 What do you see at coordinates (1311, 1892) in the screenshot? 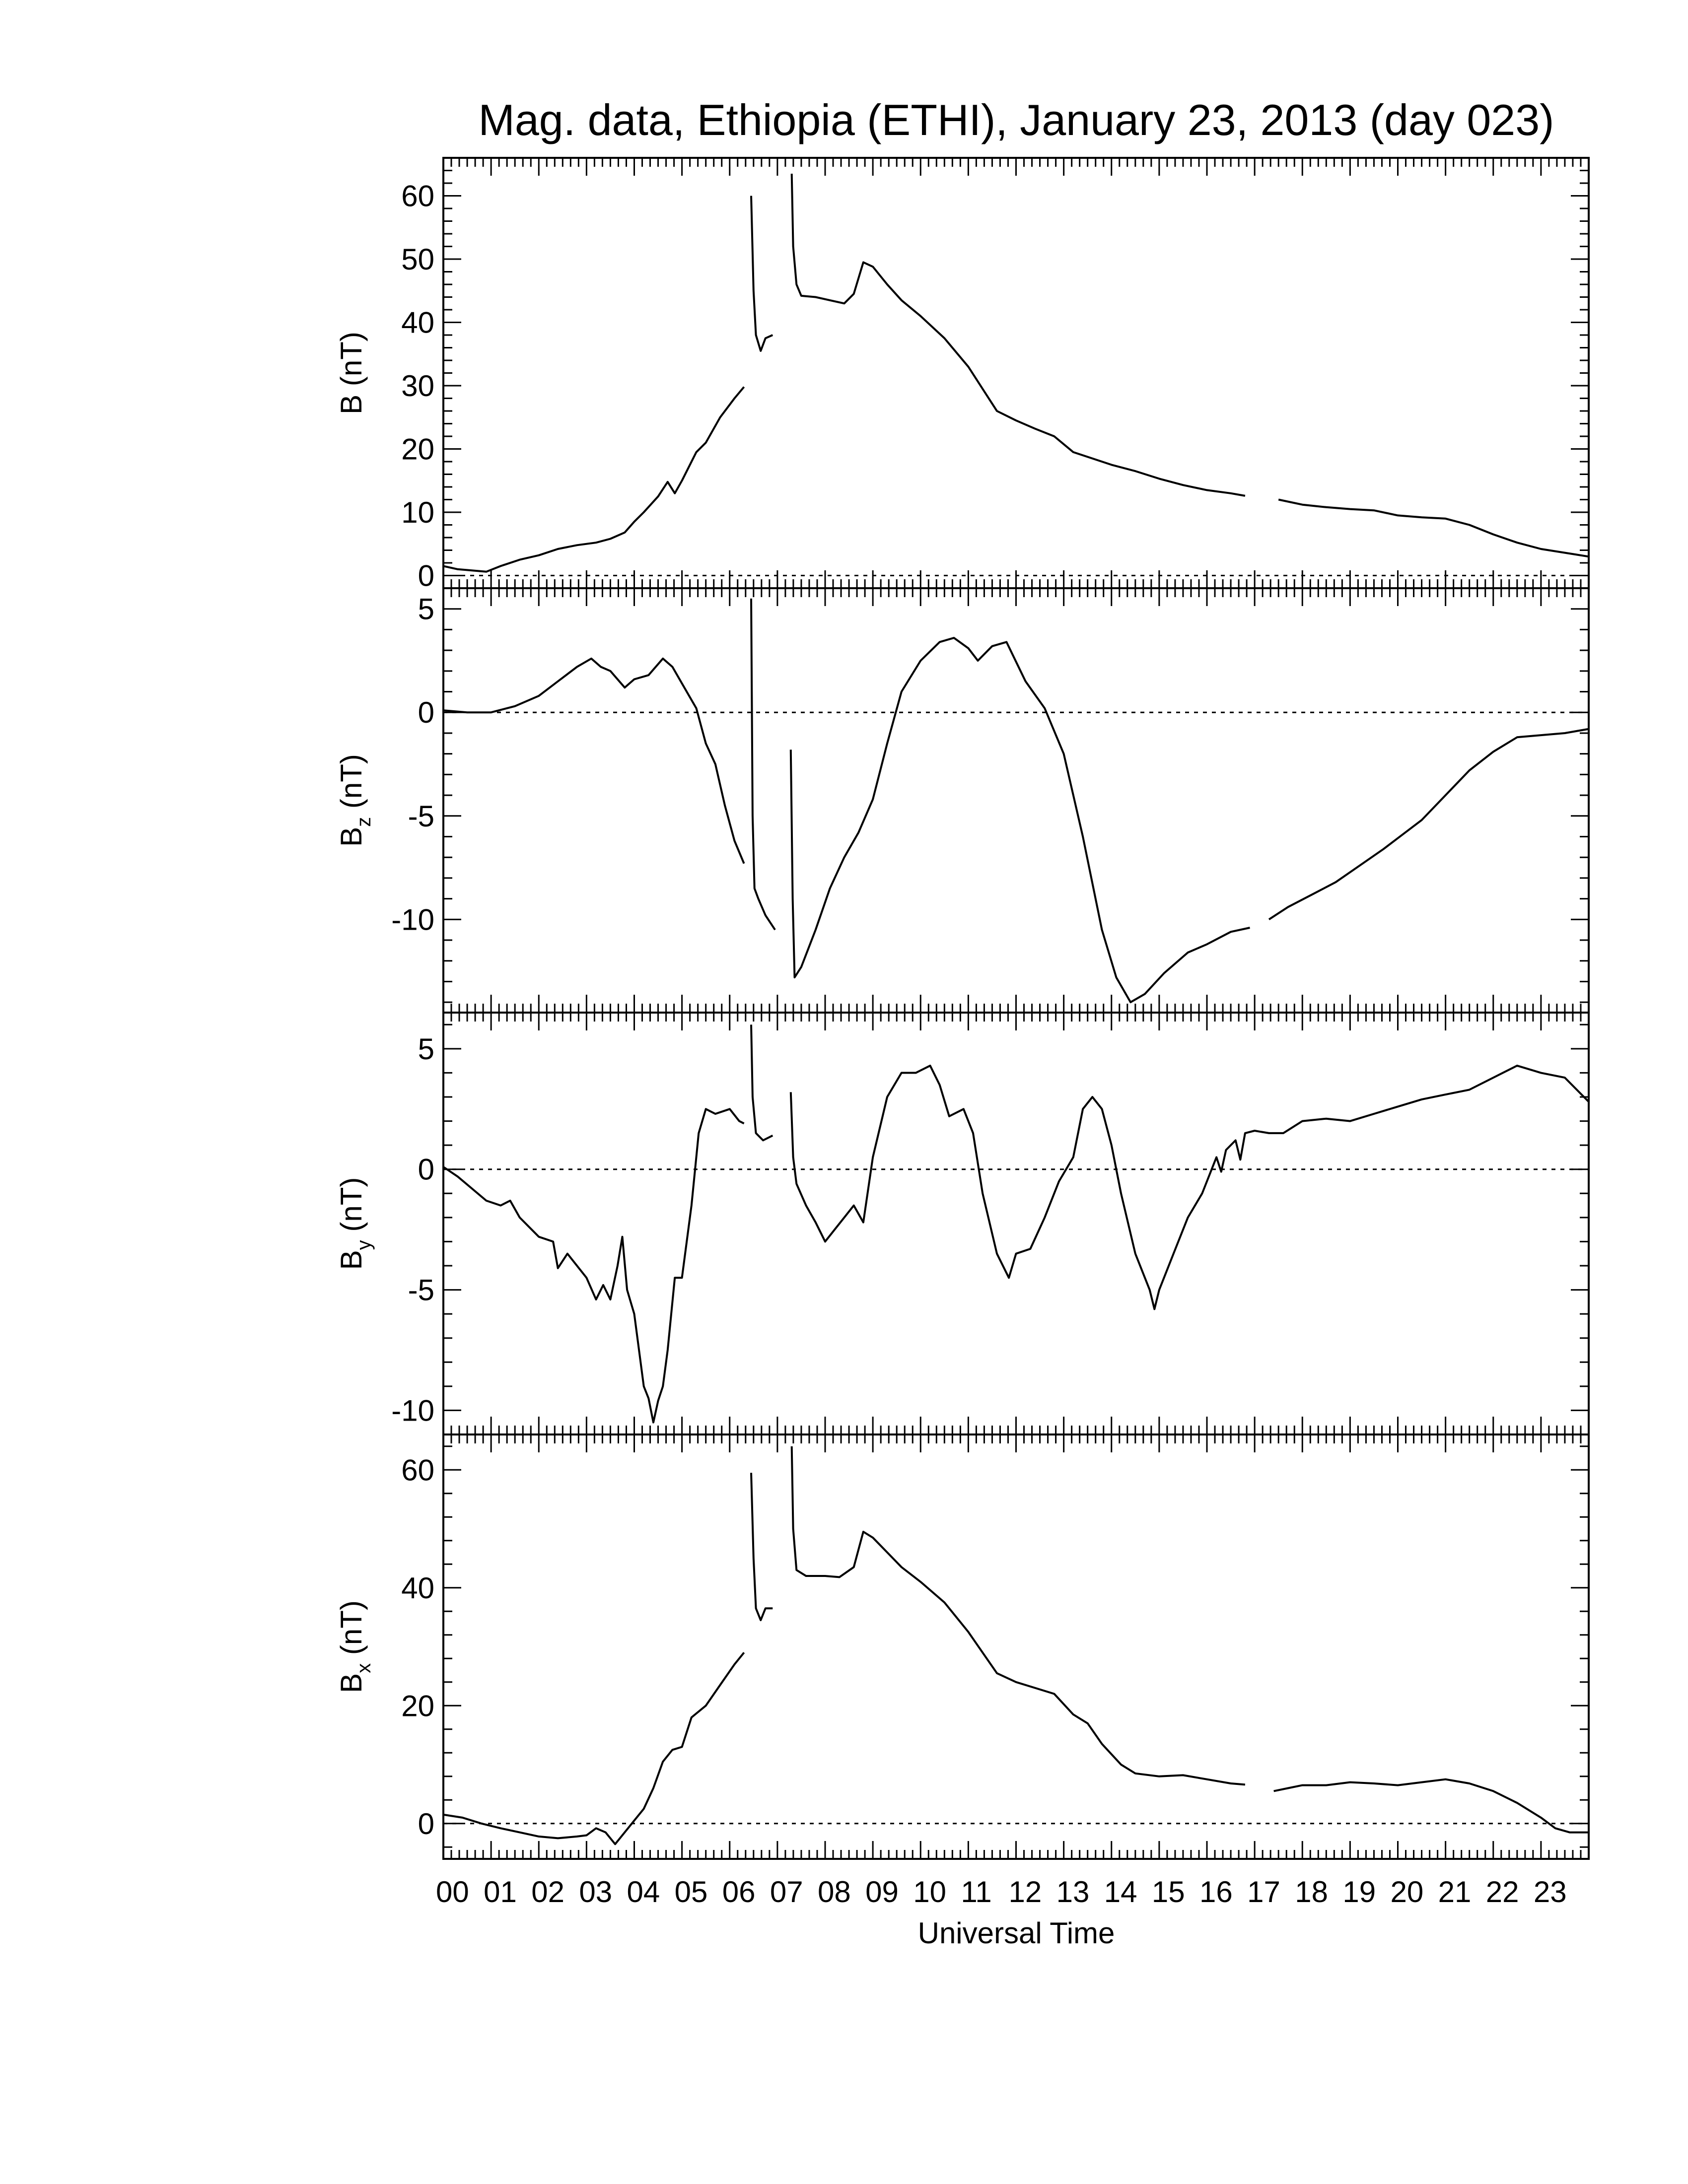
I see `x-tick-label: 18` at bounding box center [1311, 1892].